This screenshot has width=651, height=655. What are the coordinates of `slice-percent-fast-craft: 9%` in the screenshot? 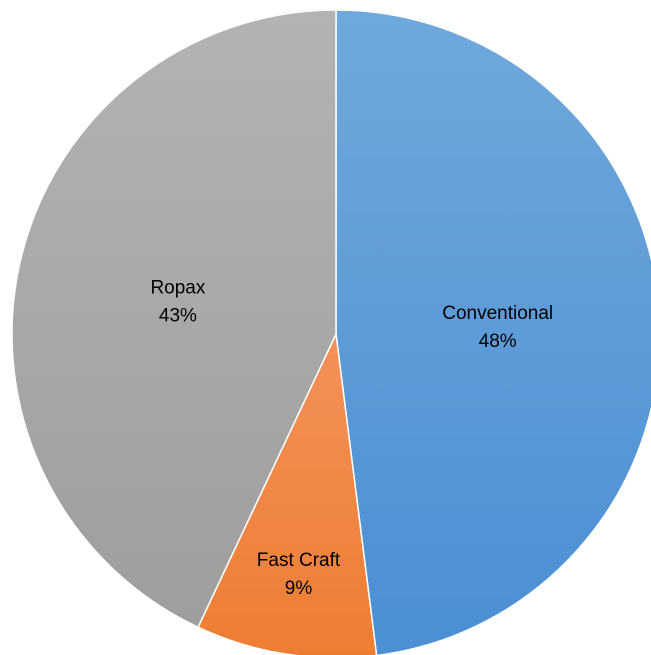 It's located at (299, 588).